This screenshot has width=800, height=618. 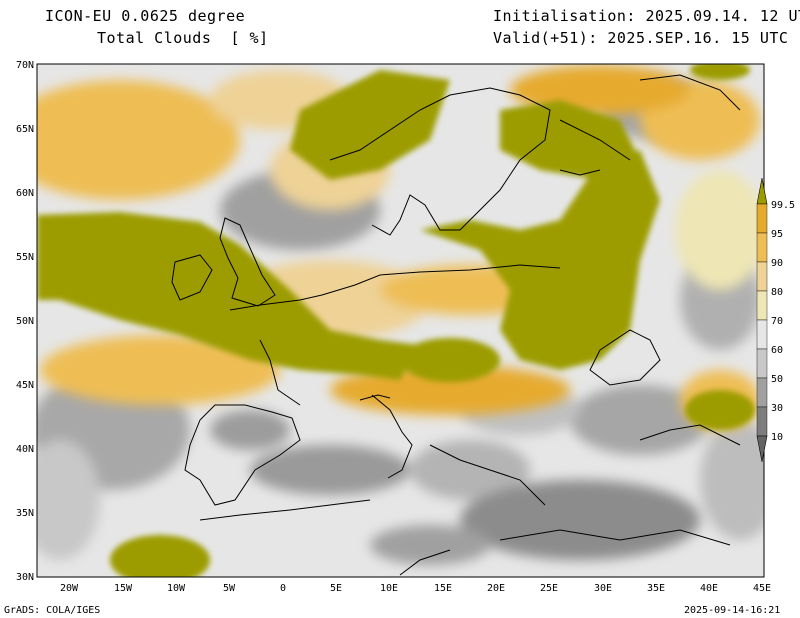 I want to click on init-time: Initialisation: 2025.09.14. 12 UTC, so click(x=646, y=16).